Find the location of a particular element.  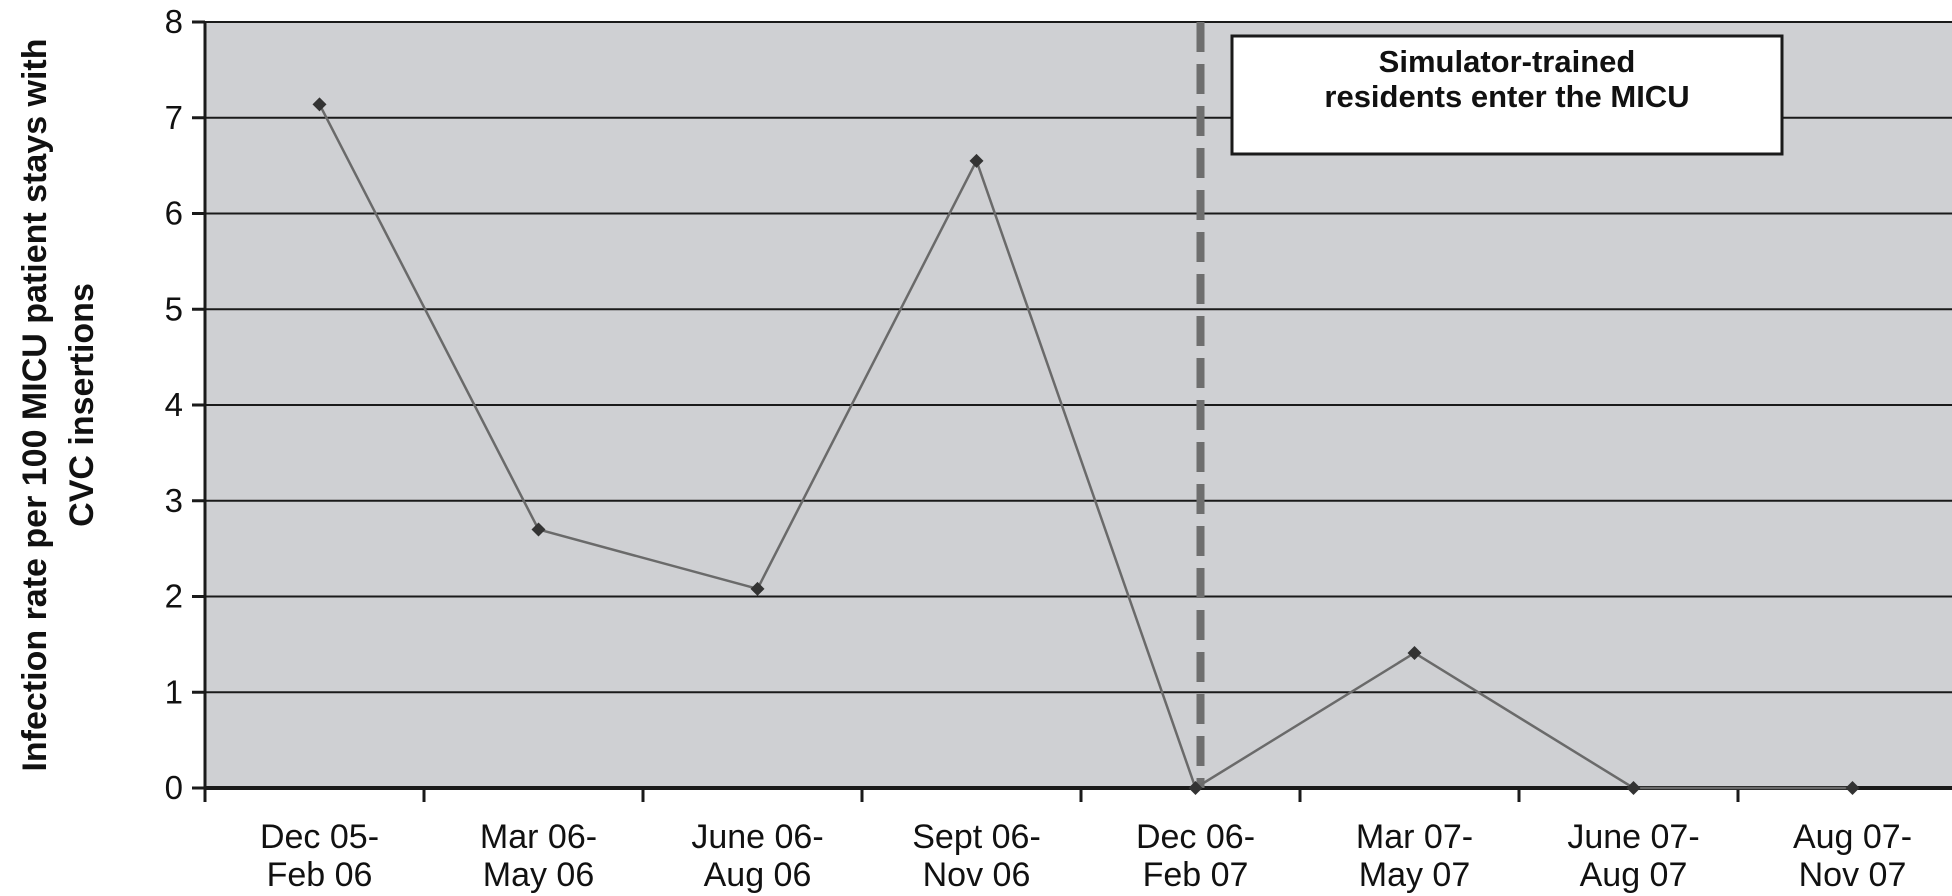

annotation-frame is located at coordinates (1507, 95).